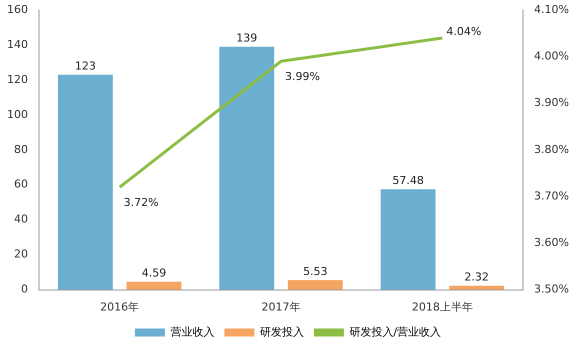 This screenshot has width=580, height=348. Describe the element at coordinates (17, 114) in the screenshot. I see `y-tick-label: 100` at that location.